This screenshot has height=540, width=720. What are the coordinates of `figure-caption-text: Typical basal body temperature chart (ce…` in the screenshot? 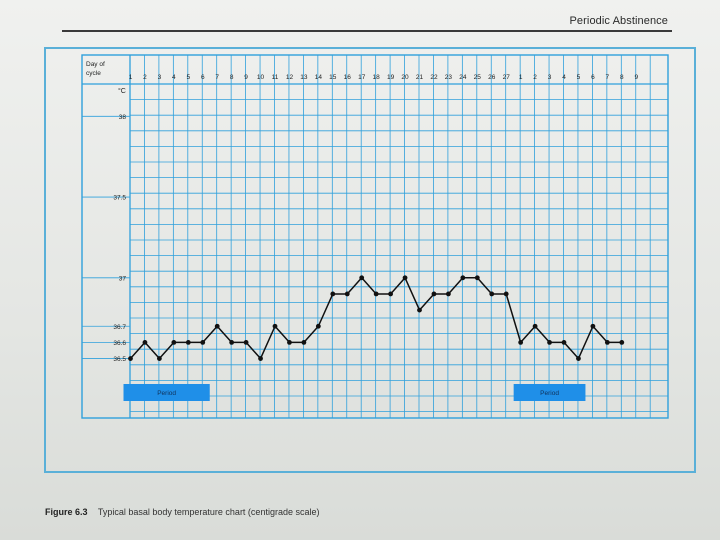 It's located at (208, 512).